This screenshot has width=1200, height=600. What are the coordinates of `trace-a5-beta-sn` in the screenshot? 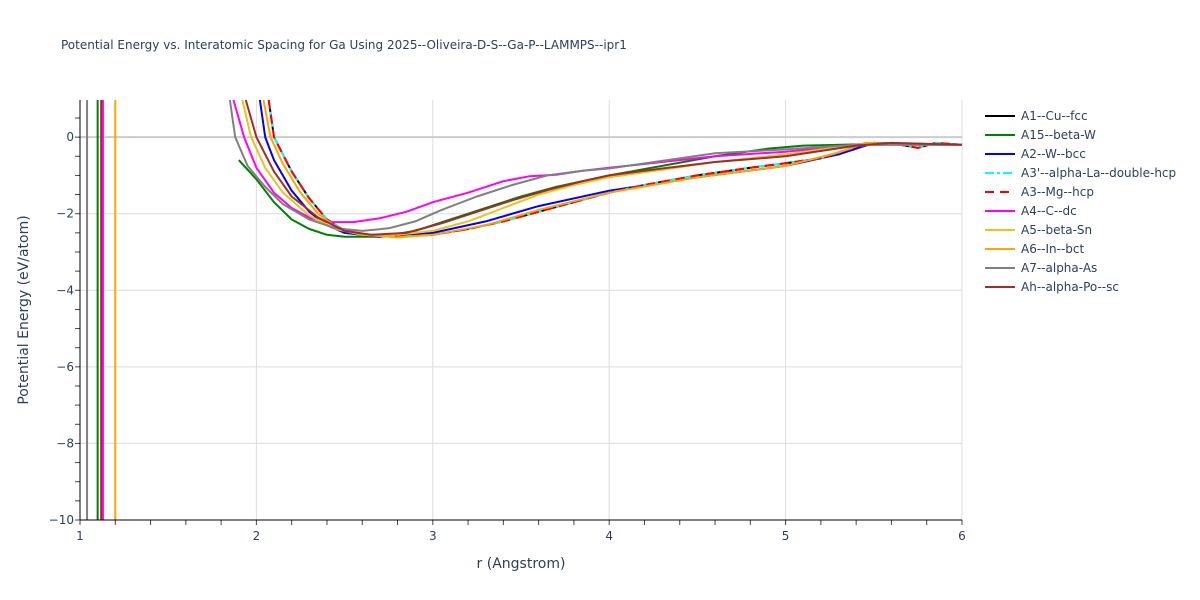 It's located at (601, 167).